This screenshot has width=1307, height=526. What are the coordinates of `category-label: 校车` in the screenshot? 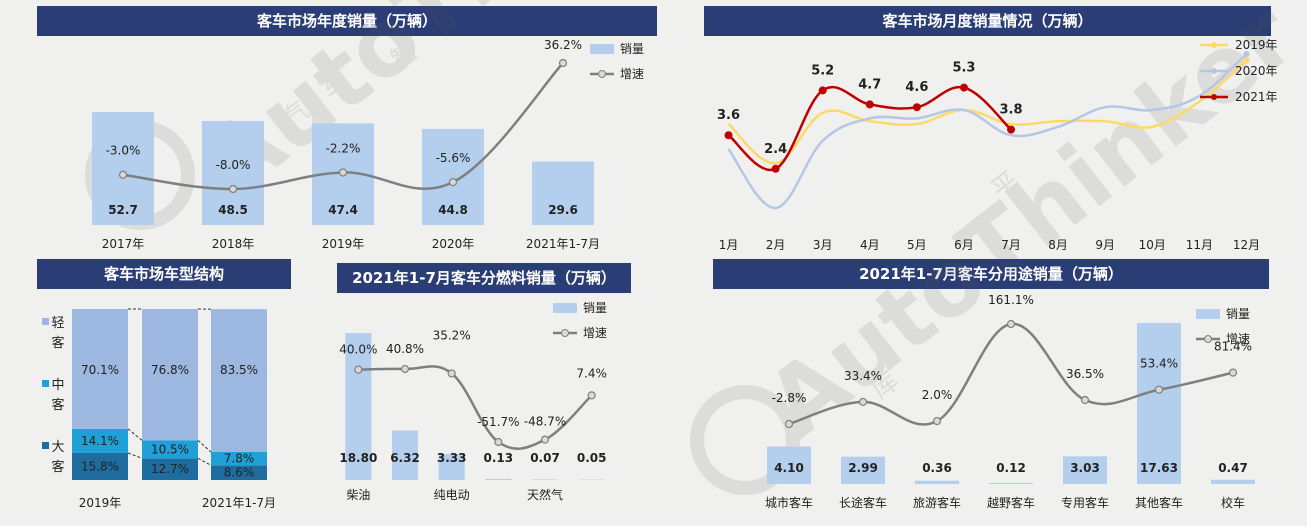 It's located at (1233, 502).